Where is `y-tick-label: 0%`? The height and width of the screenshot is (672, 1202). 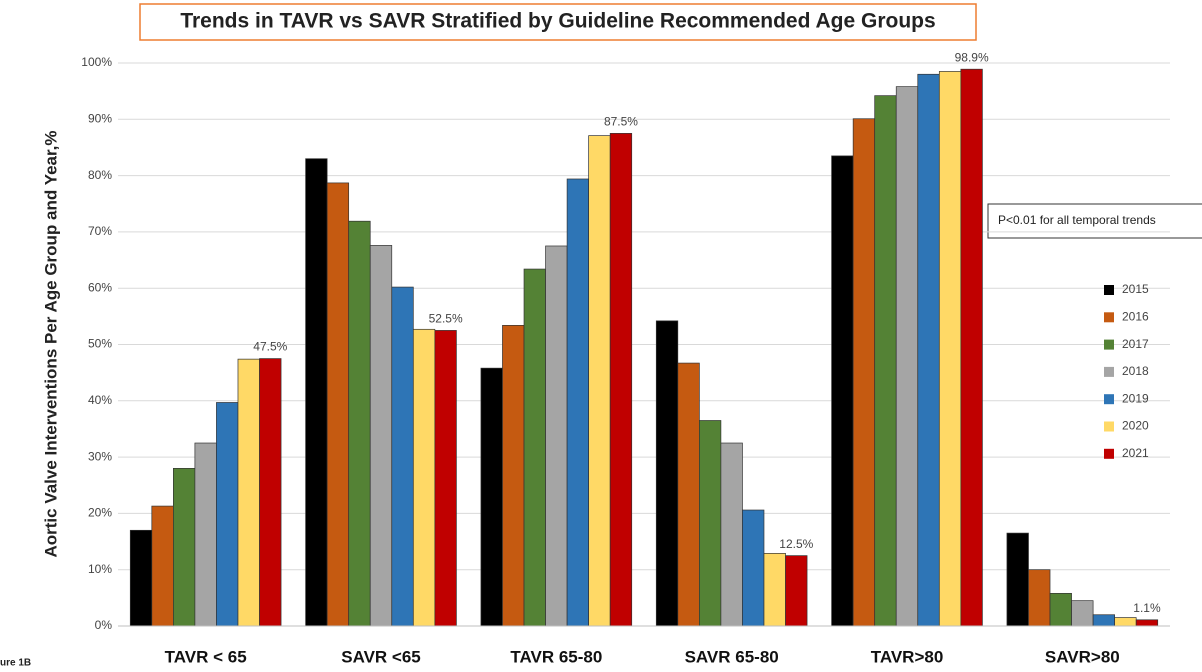
y-tick-label: 0% is located at coordinates (104, 625).